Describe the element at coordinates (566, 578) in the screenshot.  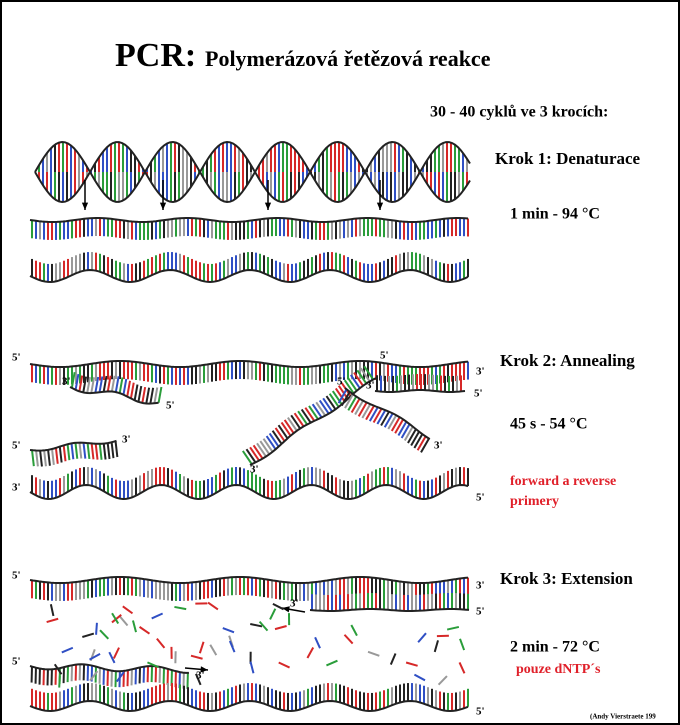
I see `step-title: Krok 3: Extension` at that location.